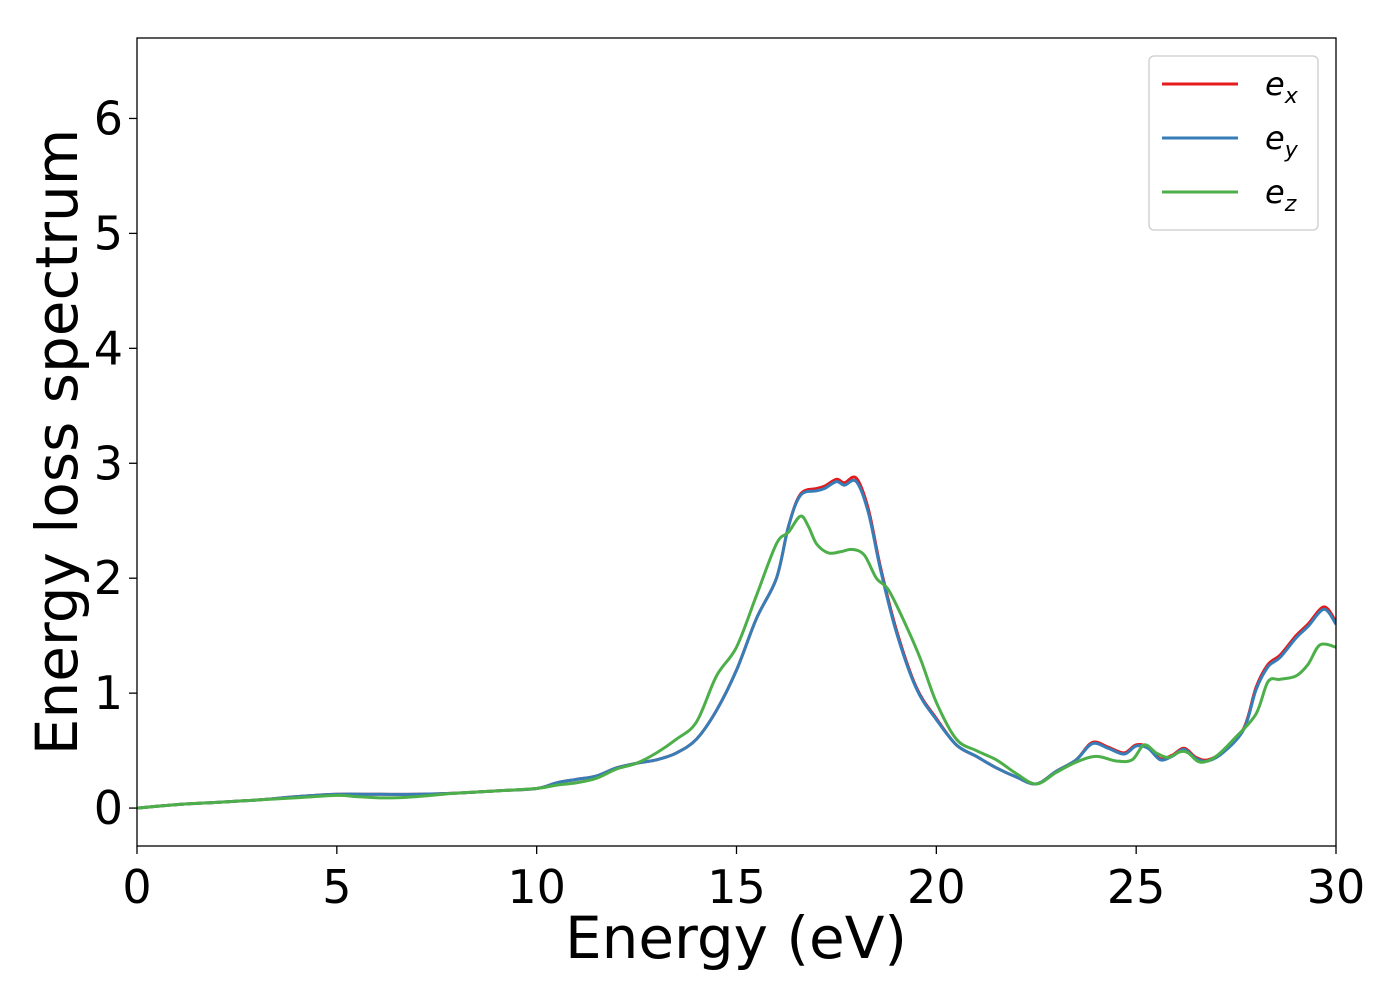 This screenshot has height=1000, width=1400. I want to click on x-tick-label: 10, so click(536, 887).